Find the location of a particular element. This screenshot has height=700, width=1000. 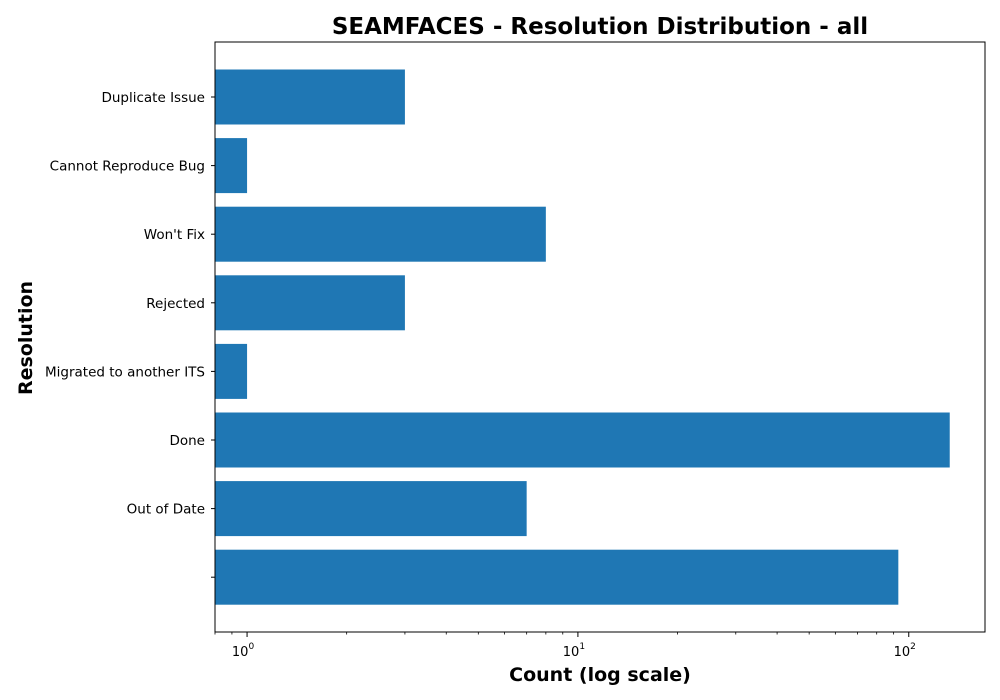

category-label-1: Cannot Reproduce Bug is located at coordinates (127, 167).